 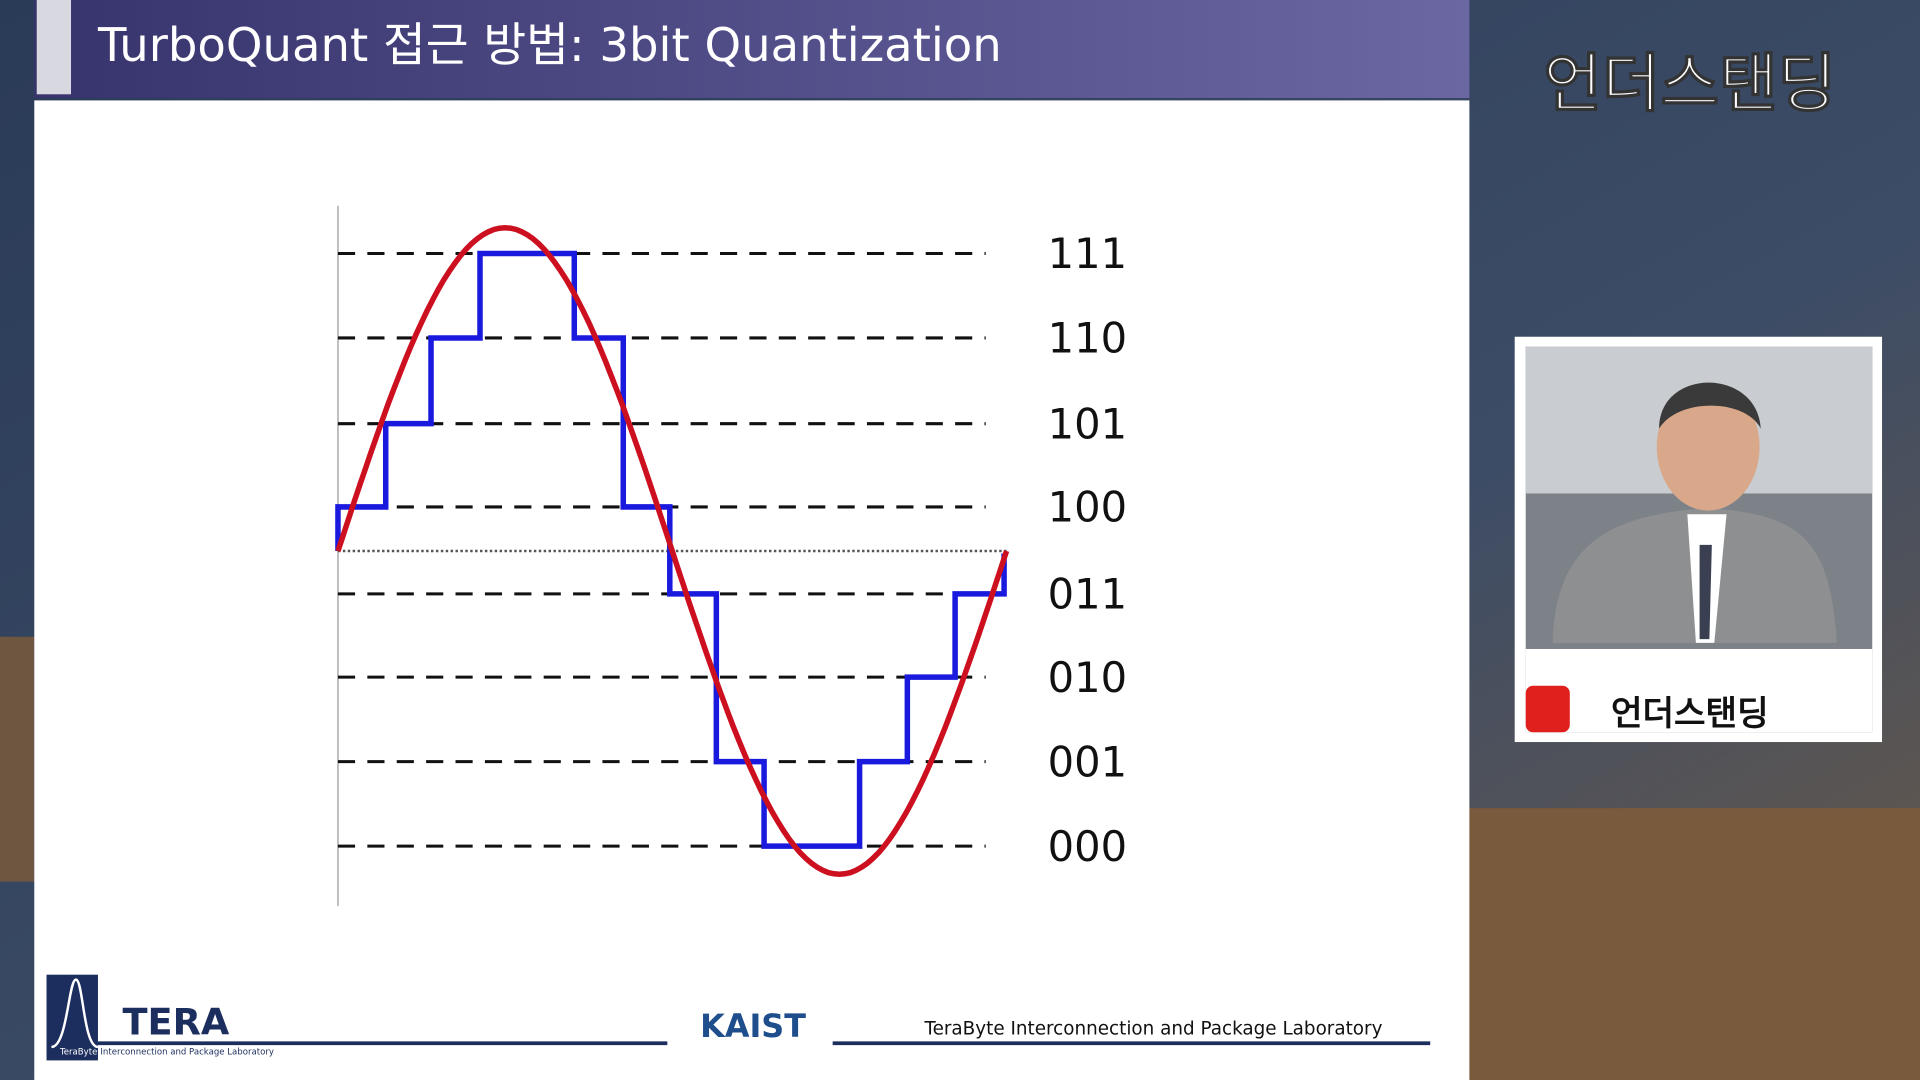 I want to click on inset-banner-text: 언더스탠딩, so click(x=1690, y=714).